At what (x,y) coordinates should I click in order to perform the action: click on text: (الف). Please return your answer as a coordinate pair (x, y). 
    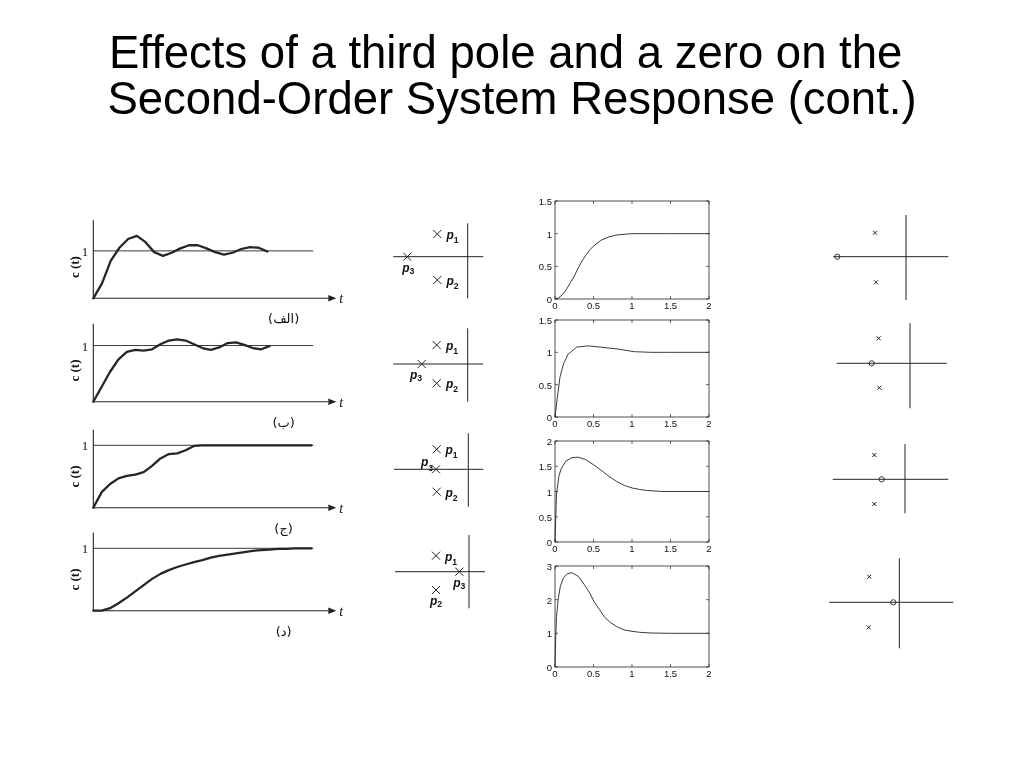
    Looking at the image, I should click on (284, 318).